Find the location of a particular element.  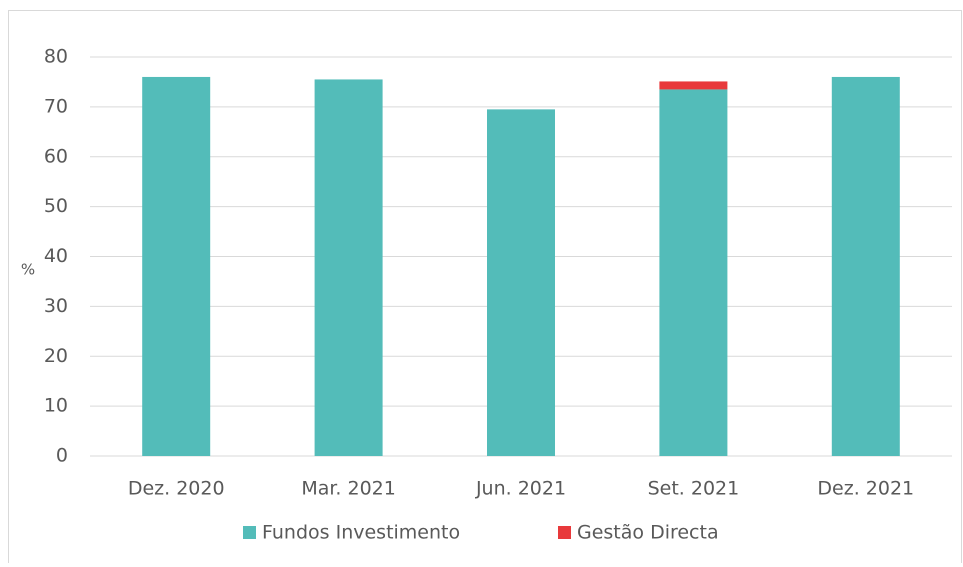

x-tick-label: Dez. 2021 is located at coordinates (865, 489).